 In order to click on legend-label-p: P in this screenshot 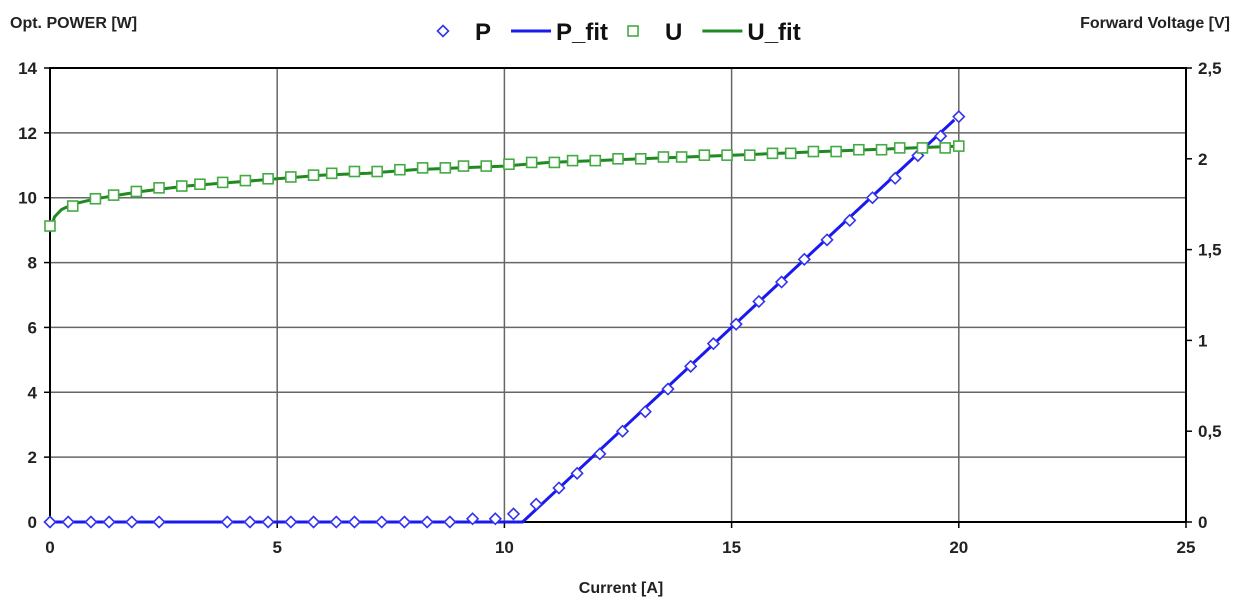, I will do `click(483, 32)`.